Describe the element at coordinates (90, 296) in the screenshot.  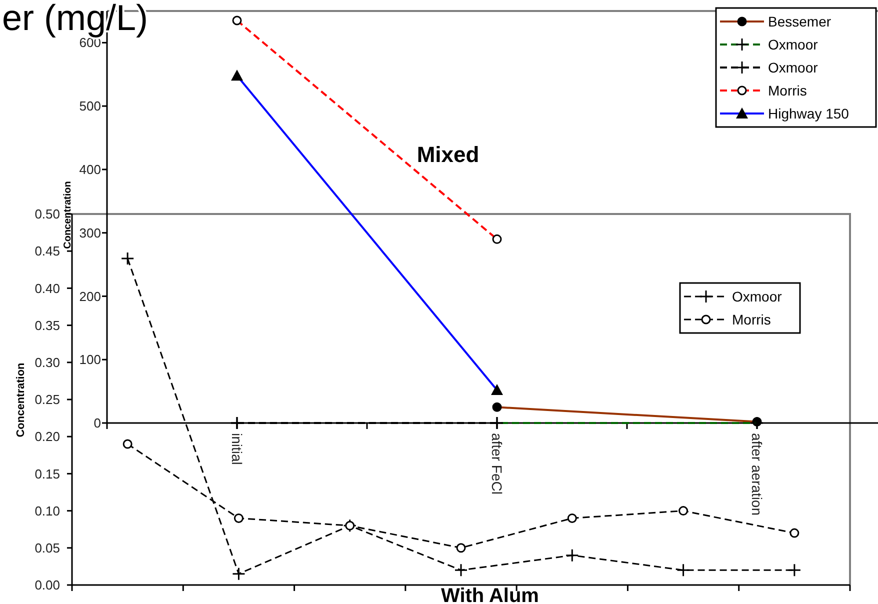
I see `y-tick-label: 200` at that location.